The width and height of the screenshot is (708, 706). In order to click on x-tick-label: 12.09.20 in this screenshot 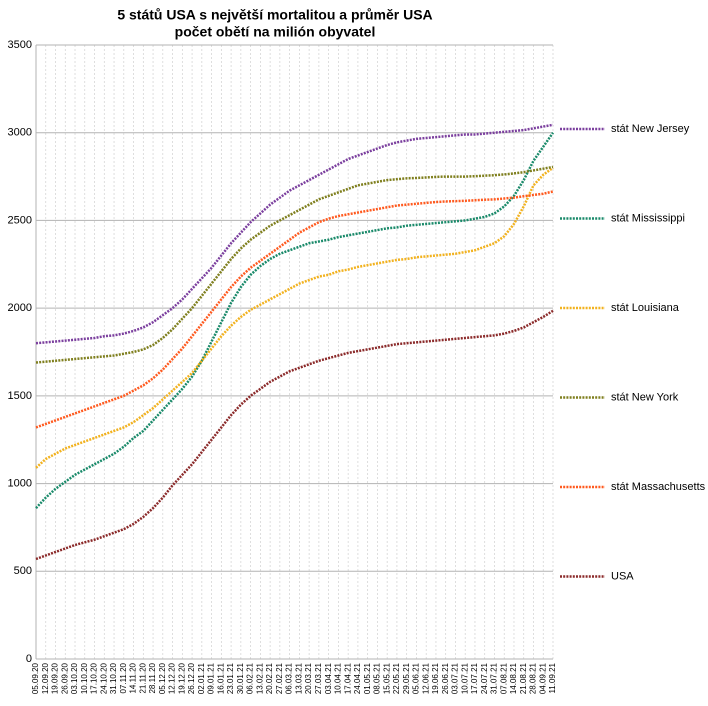, I will do `click(45, 678)`.